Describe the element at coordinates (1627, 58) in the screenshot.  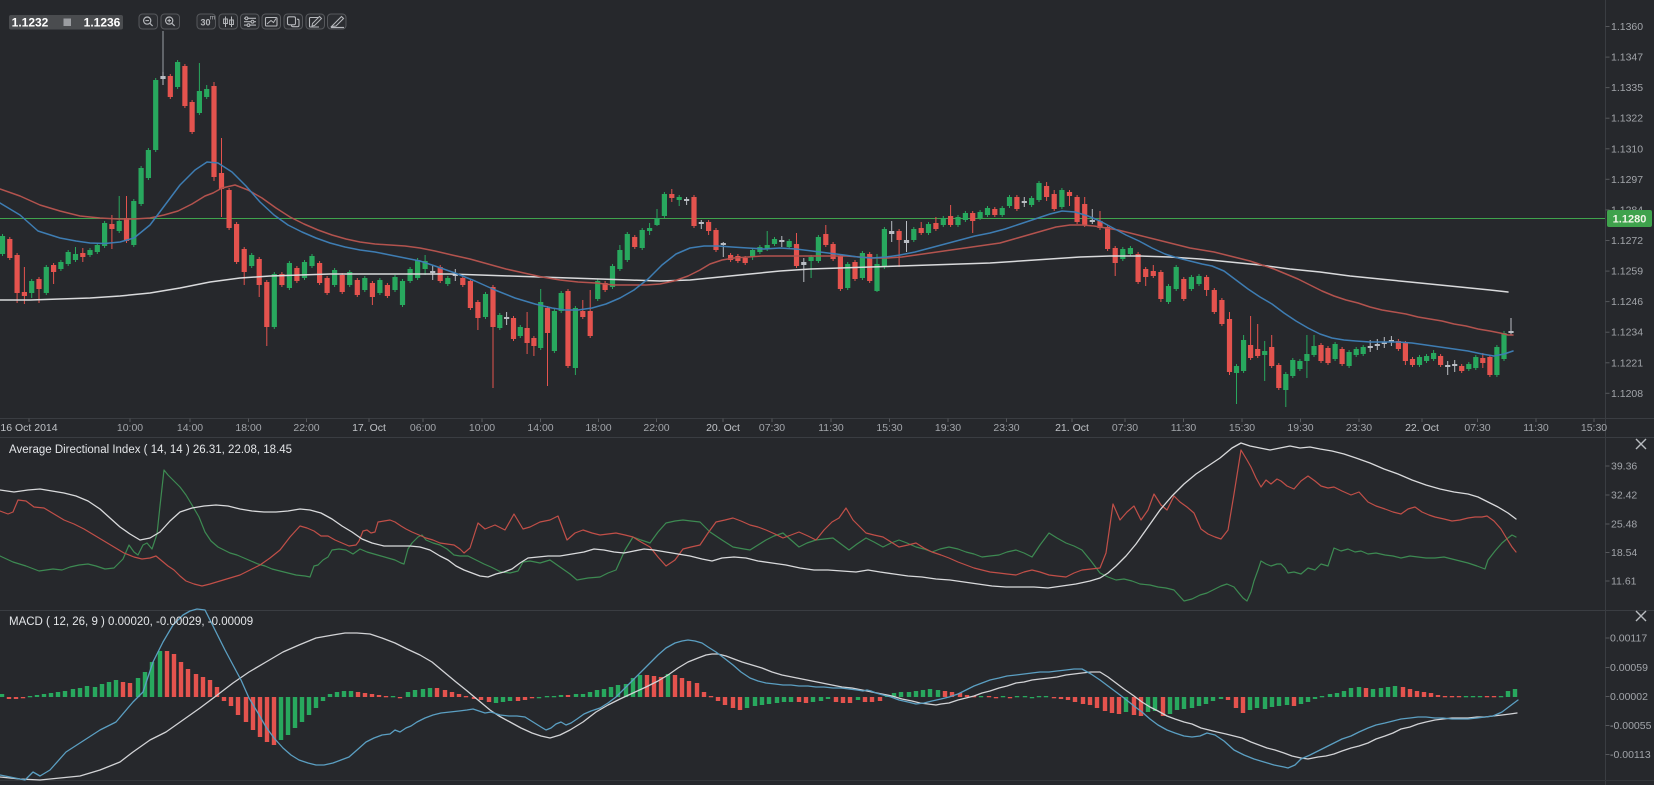
I see `svg-text: 1.1347` at that location.